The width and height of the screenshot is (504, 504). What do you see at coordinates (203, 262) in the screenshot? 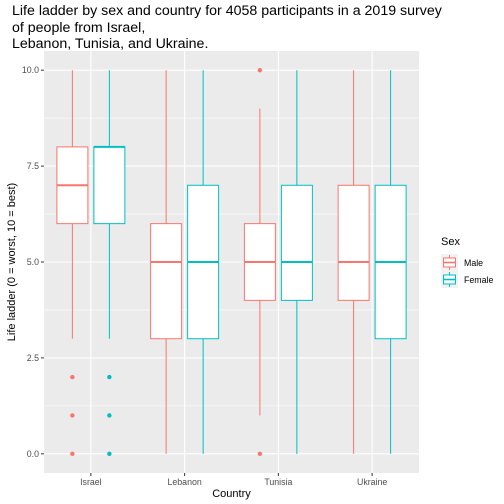
I see `box-female-lebanon` at bounding box center [203, 262].